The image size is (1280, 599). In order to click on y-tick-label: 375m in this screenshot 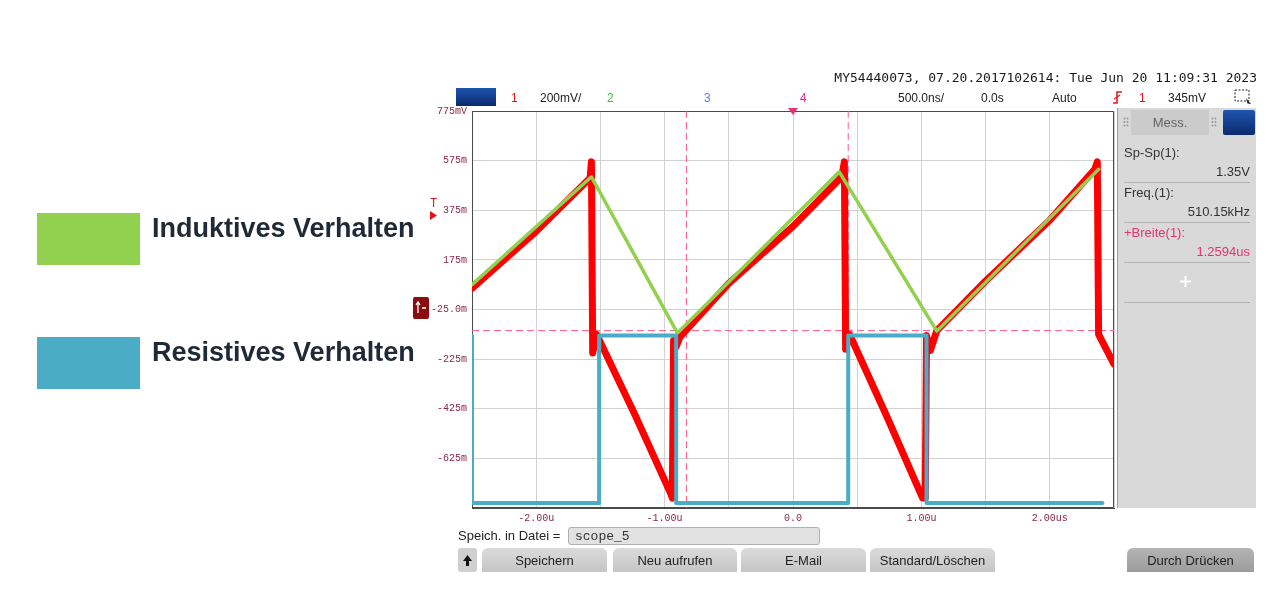, I will do `click(454, 210)`.